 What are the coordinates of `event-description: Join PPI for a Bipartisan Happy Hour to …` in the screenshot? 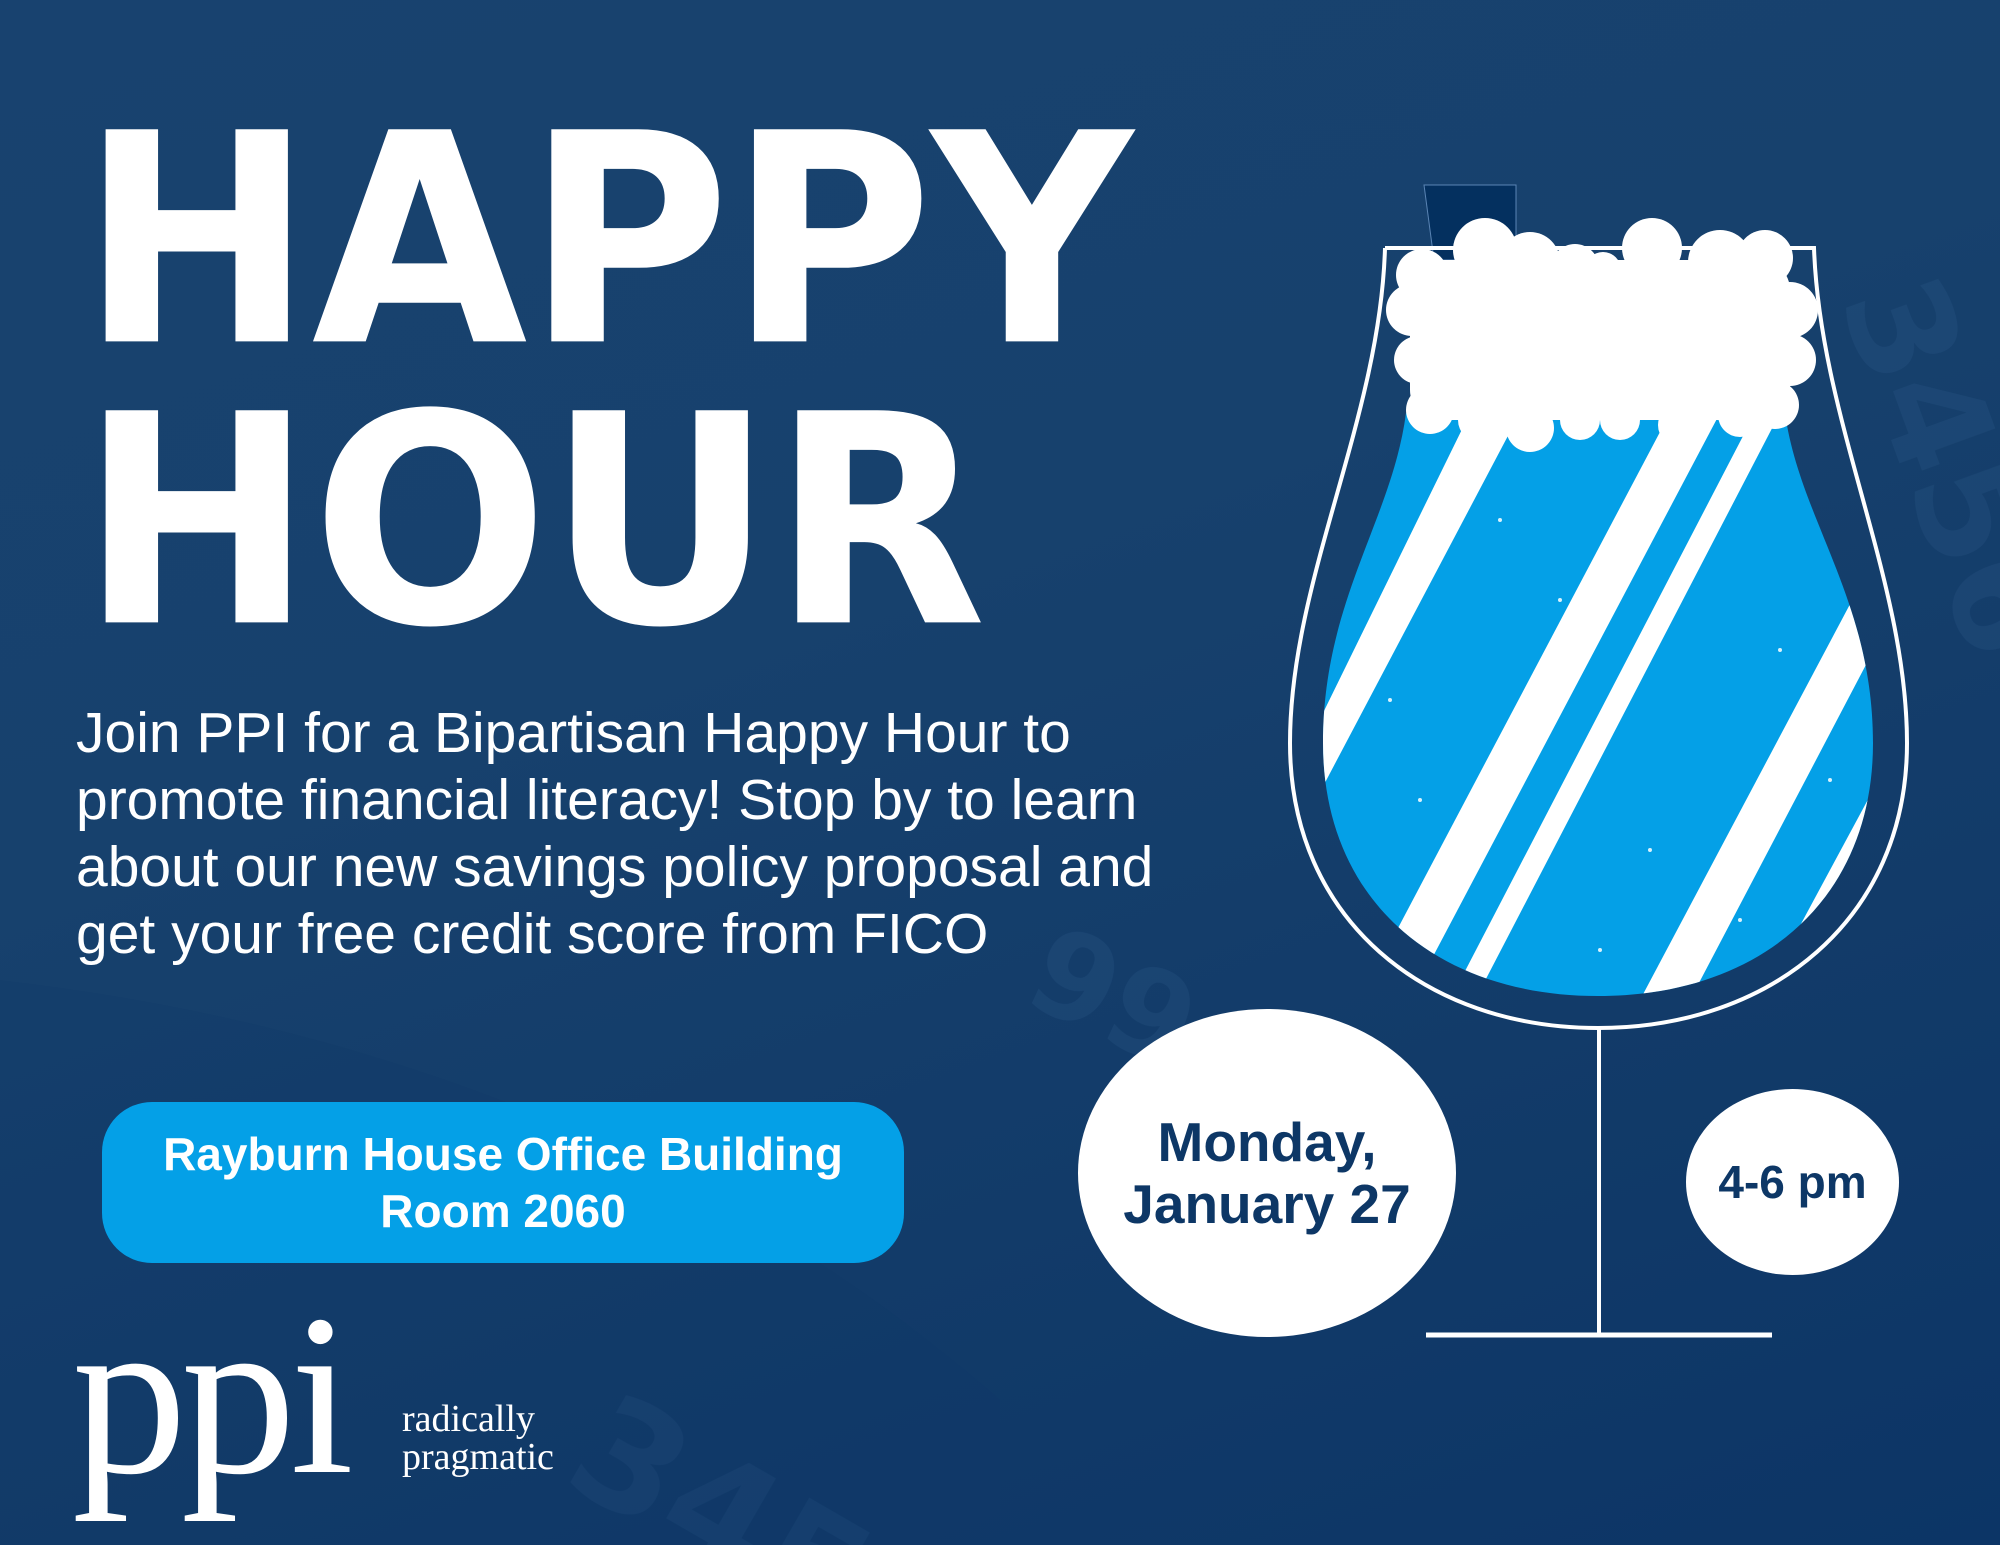 It's located at (615, 833).